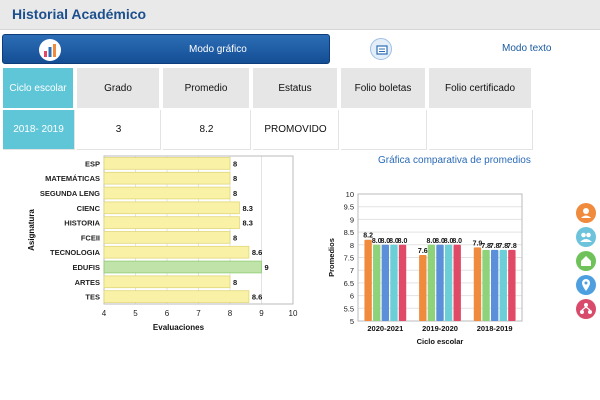  I want to click on tree-icon, so click(586, 308).